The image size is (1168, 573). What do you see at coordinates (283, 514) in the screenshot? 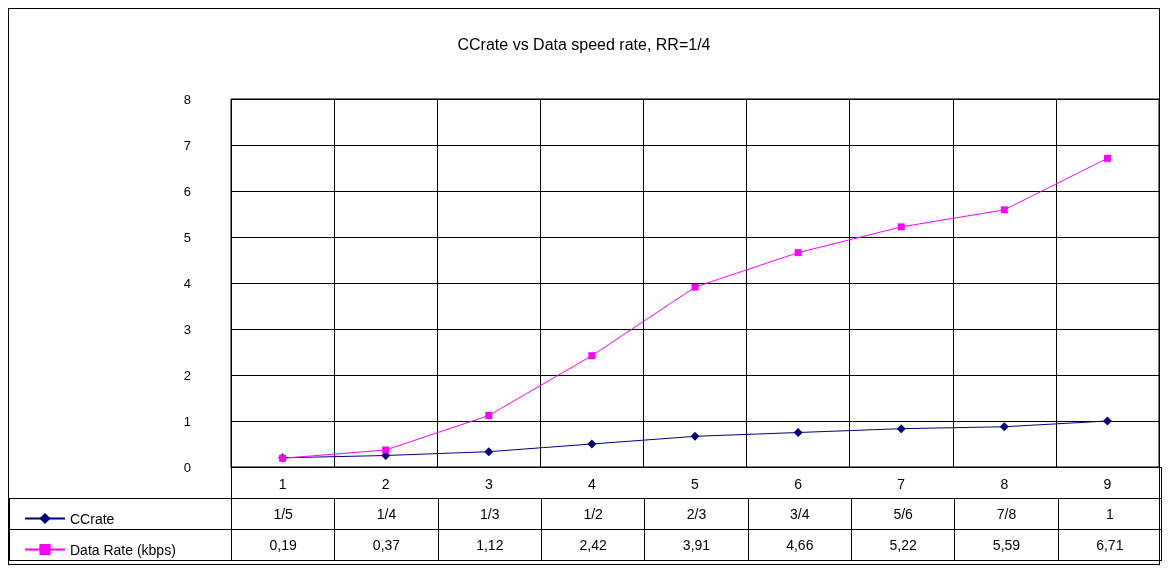
I see `data-label: 1/5` at bounding box center [283, 514].